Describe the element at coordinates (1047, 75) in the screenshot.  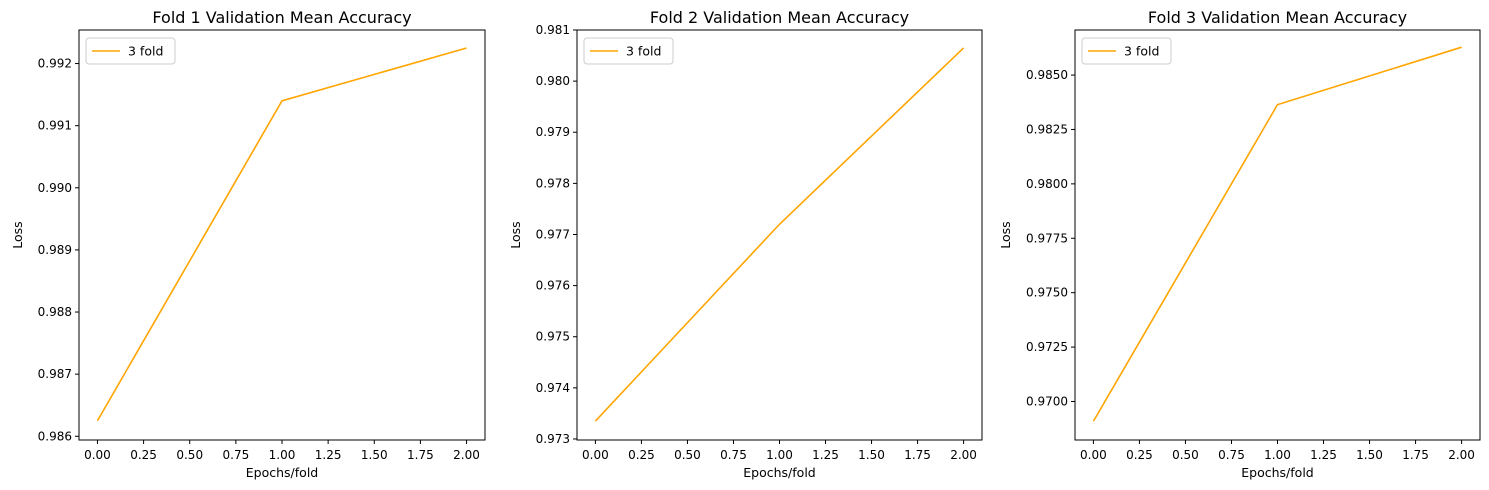
I see `y-tick-label: 0.9850` at that location.